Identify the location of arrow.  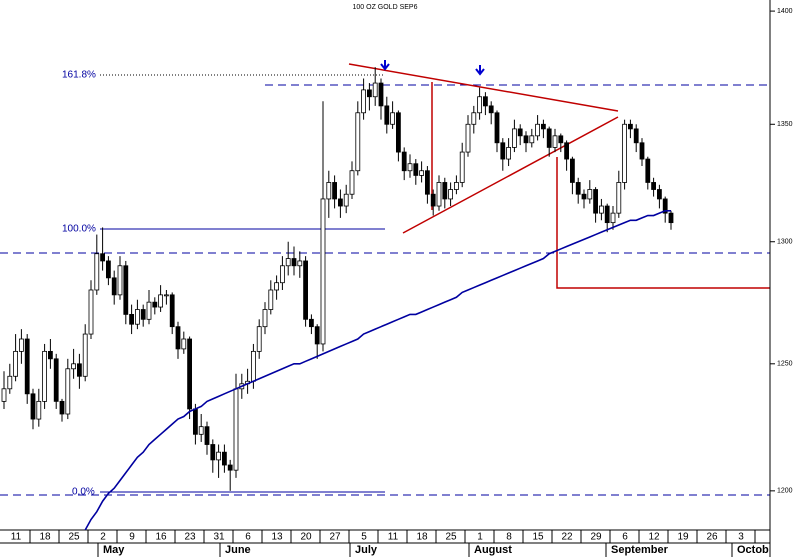
(385, 65).